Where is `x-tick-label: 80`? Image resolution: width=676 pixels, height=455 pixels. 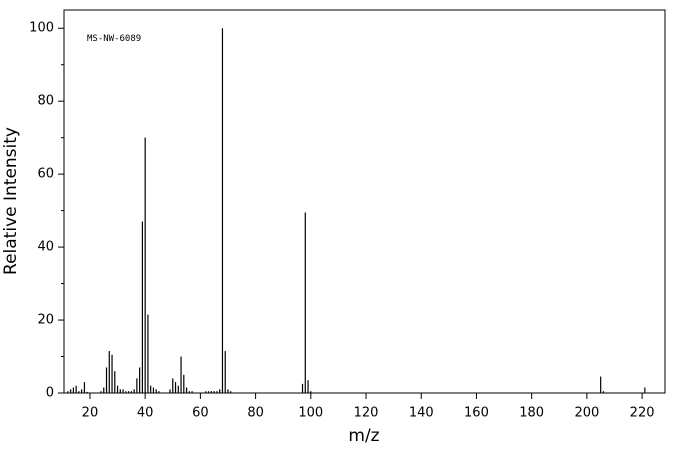
x-tick-label: 80 is located at coordinates (255, 413).